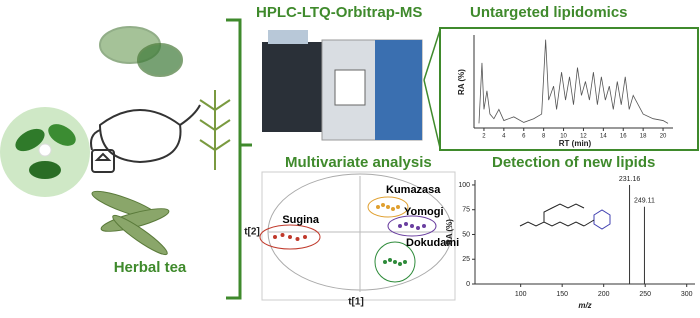  I want to click on x-tick-label: 16, so click(623, 137).